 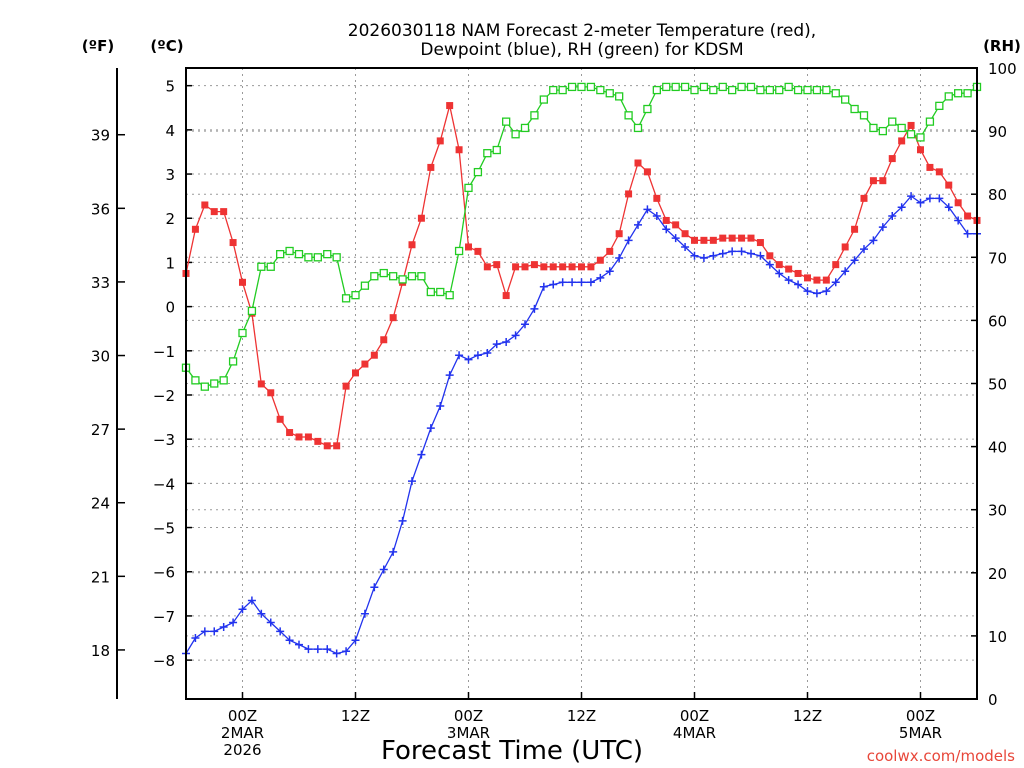 What do you see at coordinates (997, 448) in the screenshot?
I see `rh-tick-label: 40` at bounding box center [997, 448].